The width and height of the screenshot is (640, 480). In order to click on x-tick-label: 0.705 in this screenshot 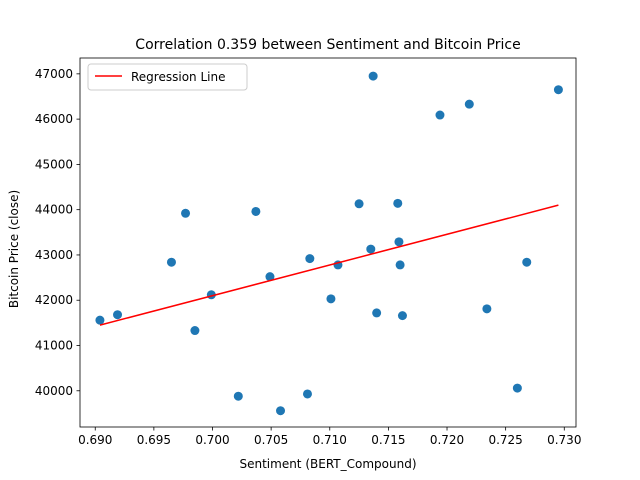, I will do `click(271, 440)`.